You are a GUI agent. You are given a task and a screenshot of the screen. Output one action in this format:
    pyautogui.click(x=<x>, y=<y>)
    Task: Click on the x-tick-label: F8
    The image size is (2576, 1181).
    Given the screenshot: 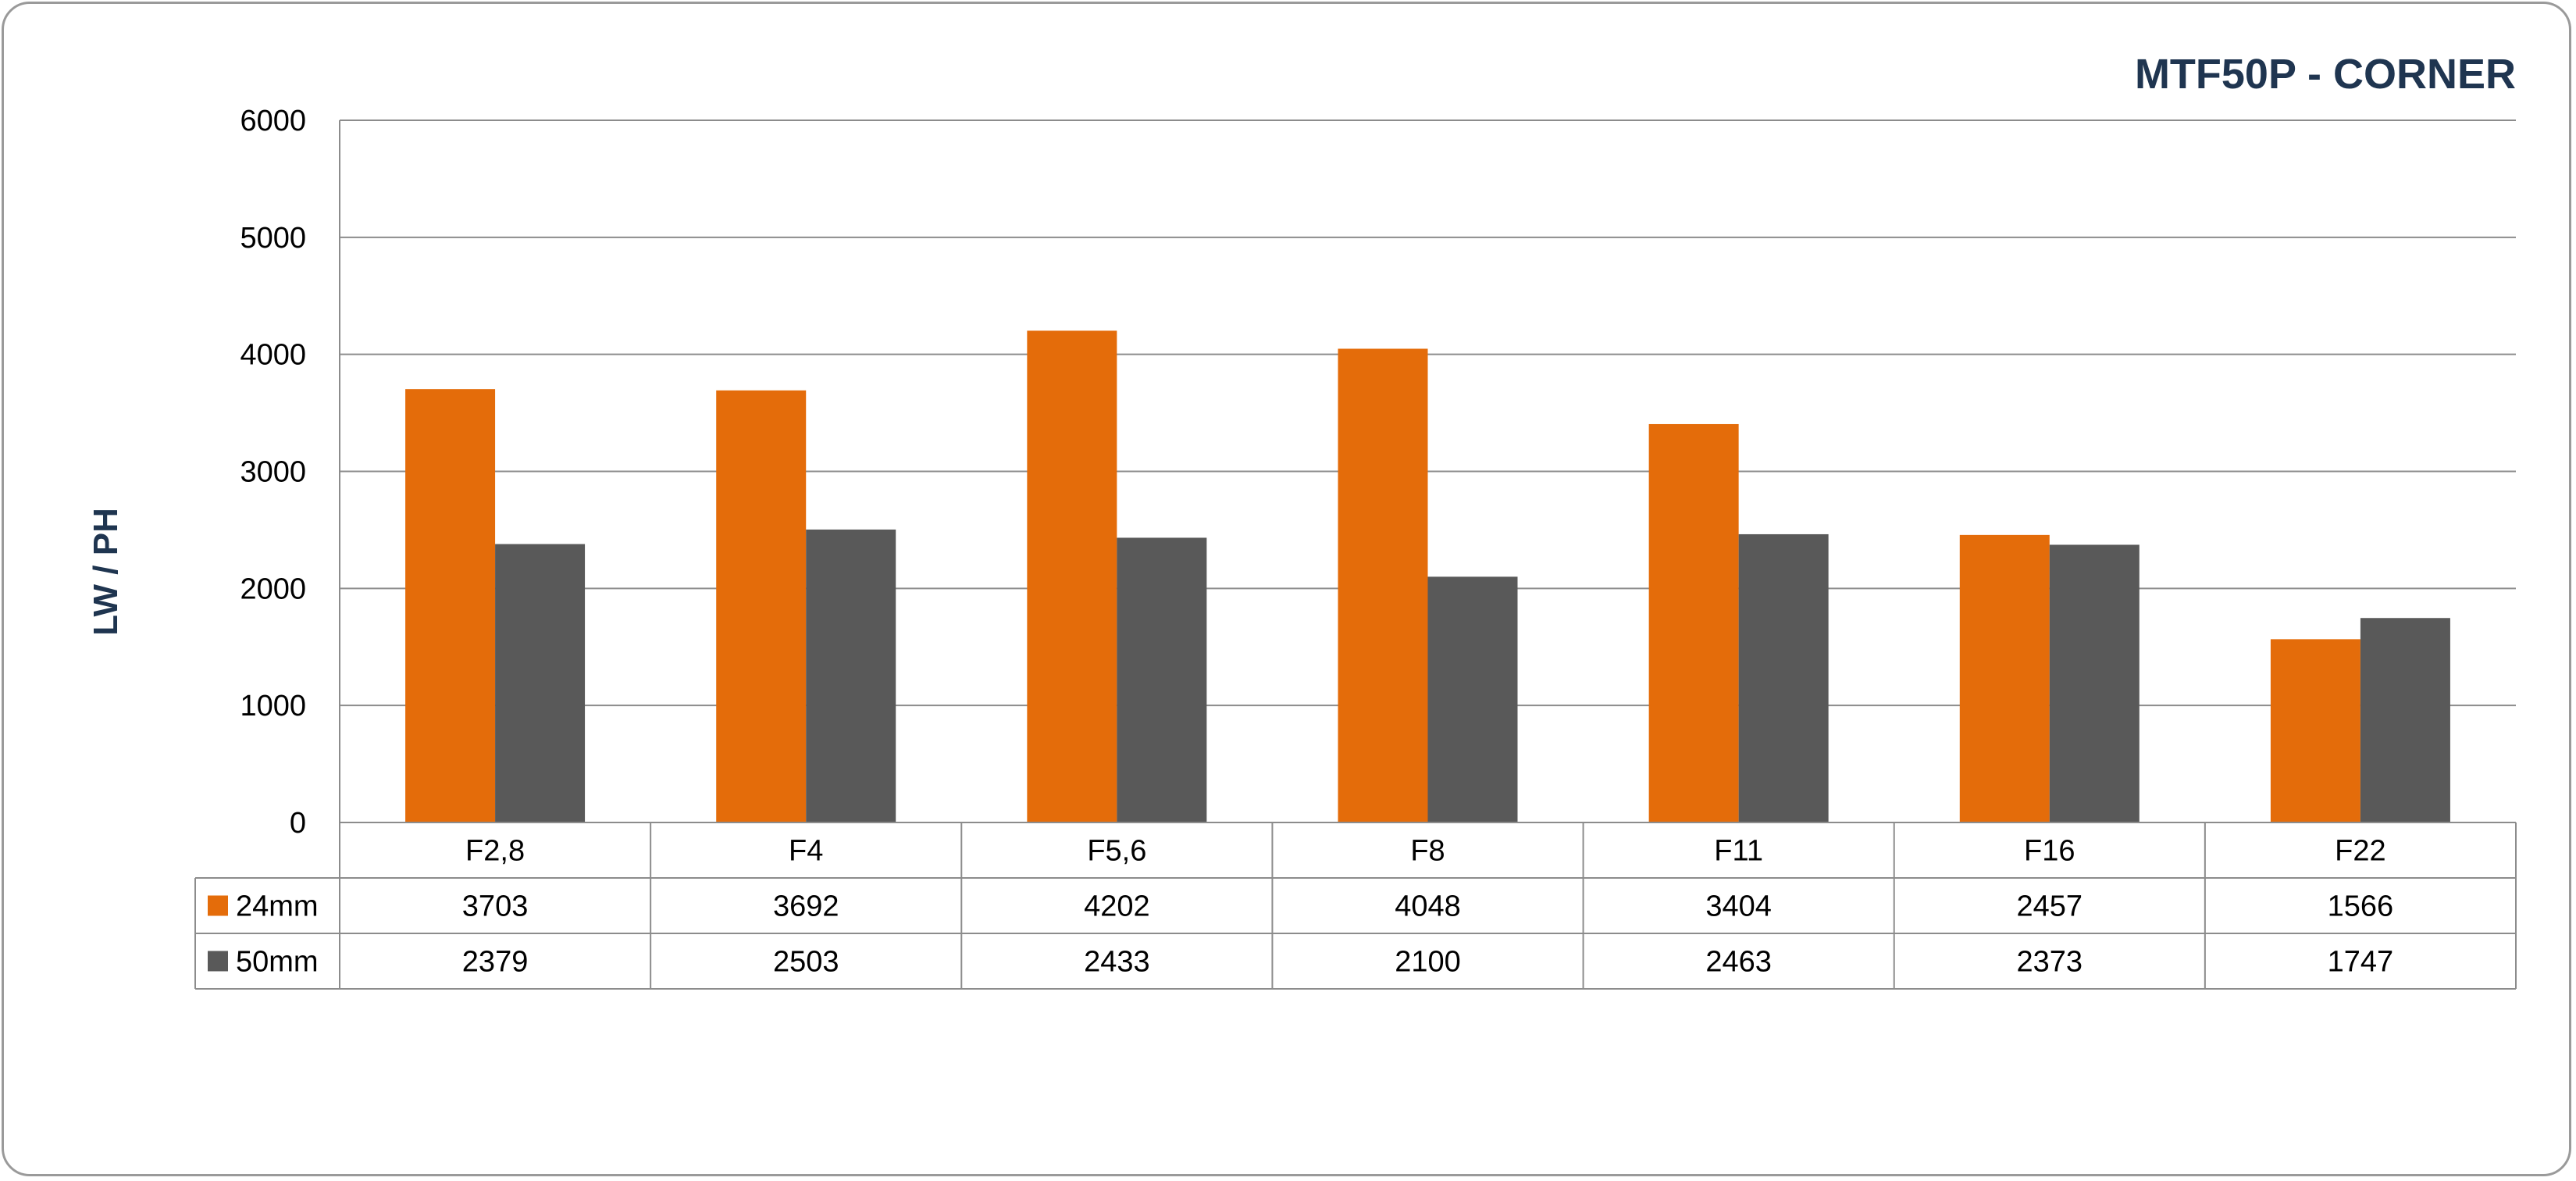 What is the action you would take?
    pyautogui.click(x=1427, y=851)
    